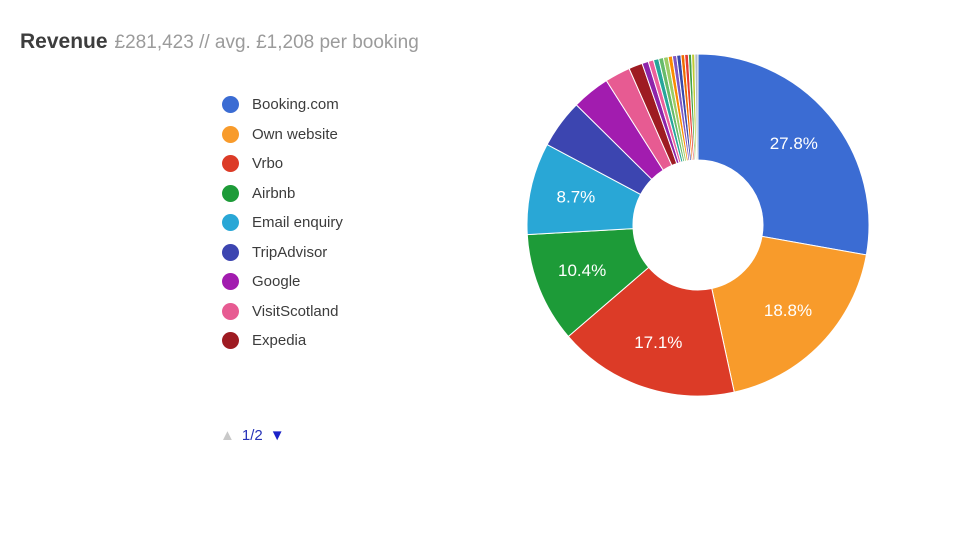 The width and height of the screenshot is (959, 540). Describe the element at coordinates (227, 435) in the screenshot. I see `legend-page-up-icon: ▲` at that location.